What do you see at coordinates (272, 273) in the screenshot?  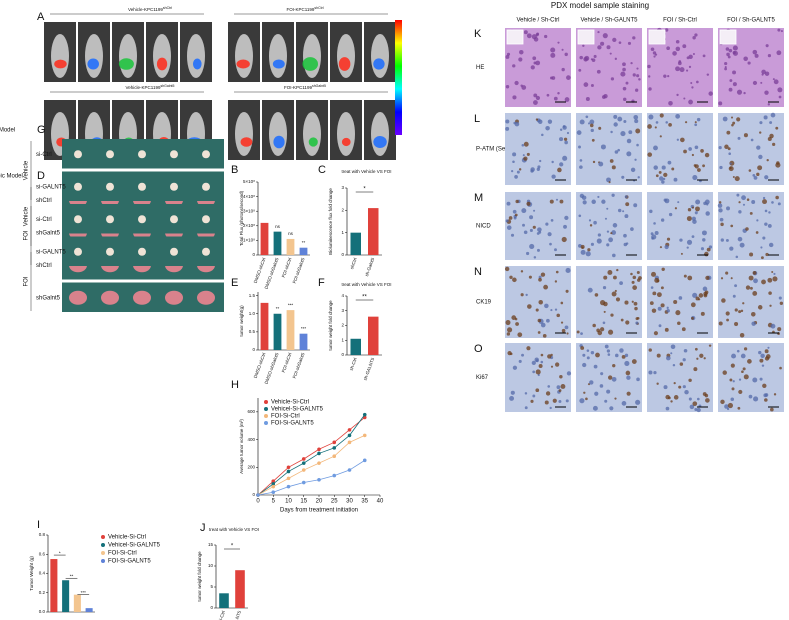 I see `x-tick-label: DMSO-shGalnt5` at bounding box center [272, 273].